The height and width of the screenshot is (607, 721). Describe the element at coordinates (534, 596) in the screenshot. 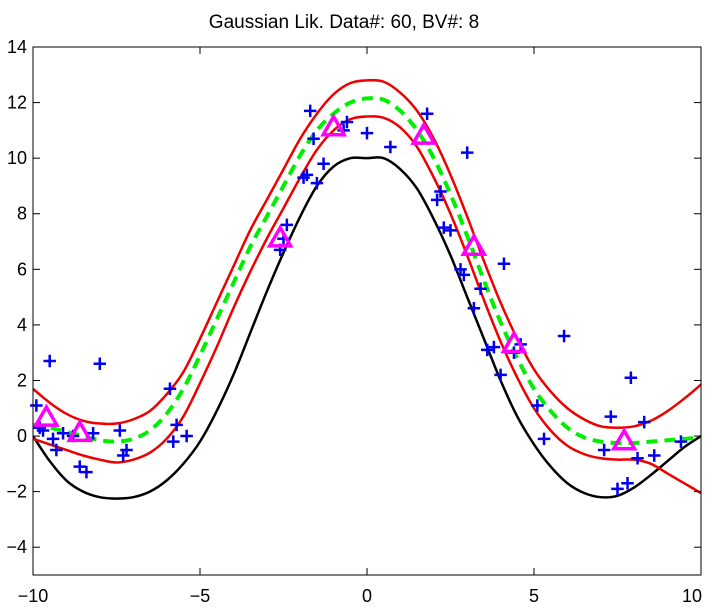

I see `x-tick-label: 5` at that location.